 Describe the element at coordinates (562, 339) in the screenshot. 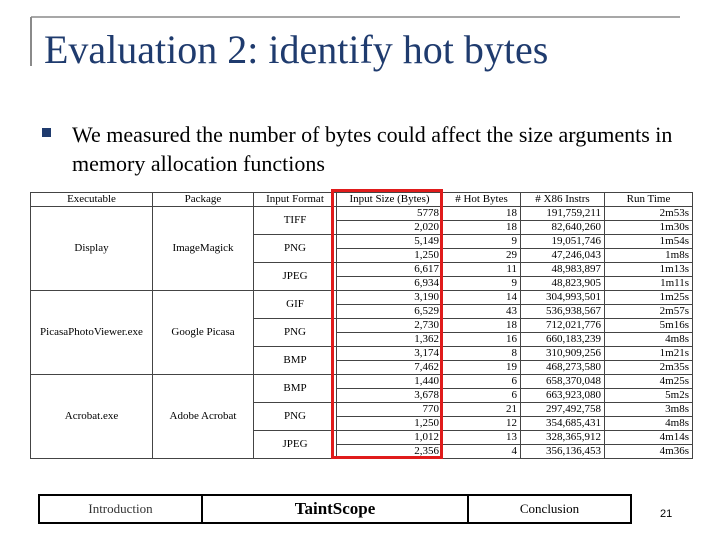

I see `value-cell: 660,183,239` at that location.